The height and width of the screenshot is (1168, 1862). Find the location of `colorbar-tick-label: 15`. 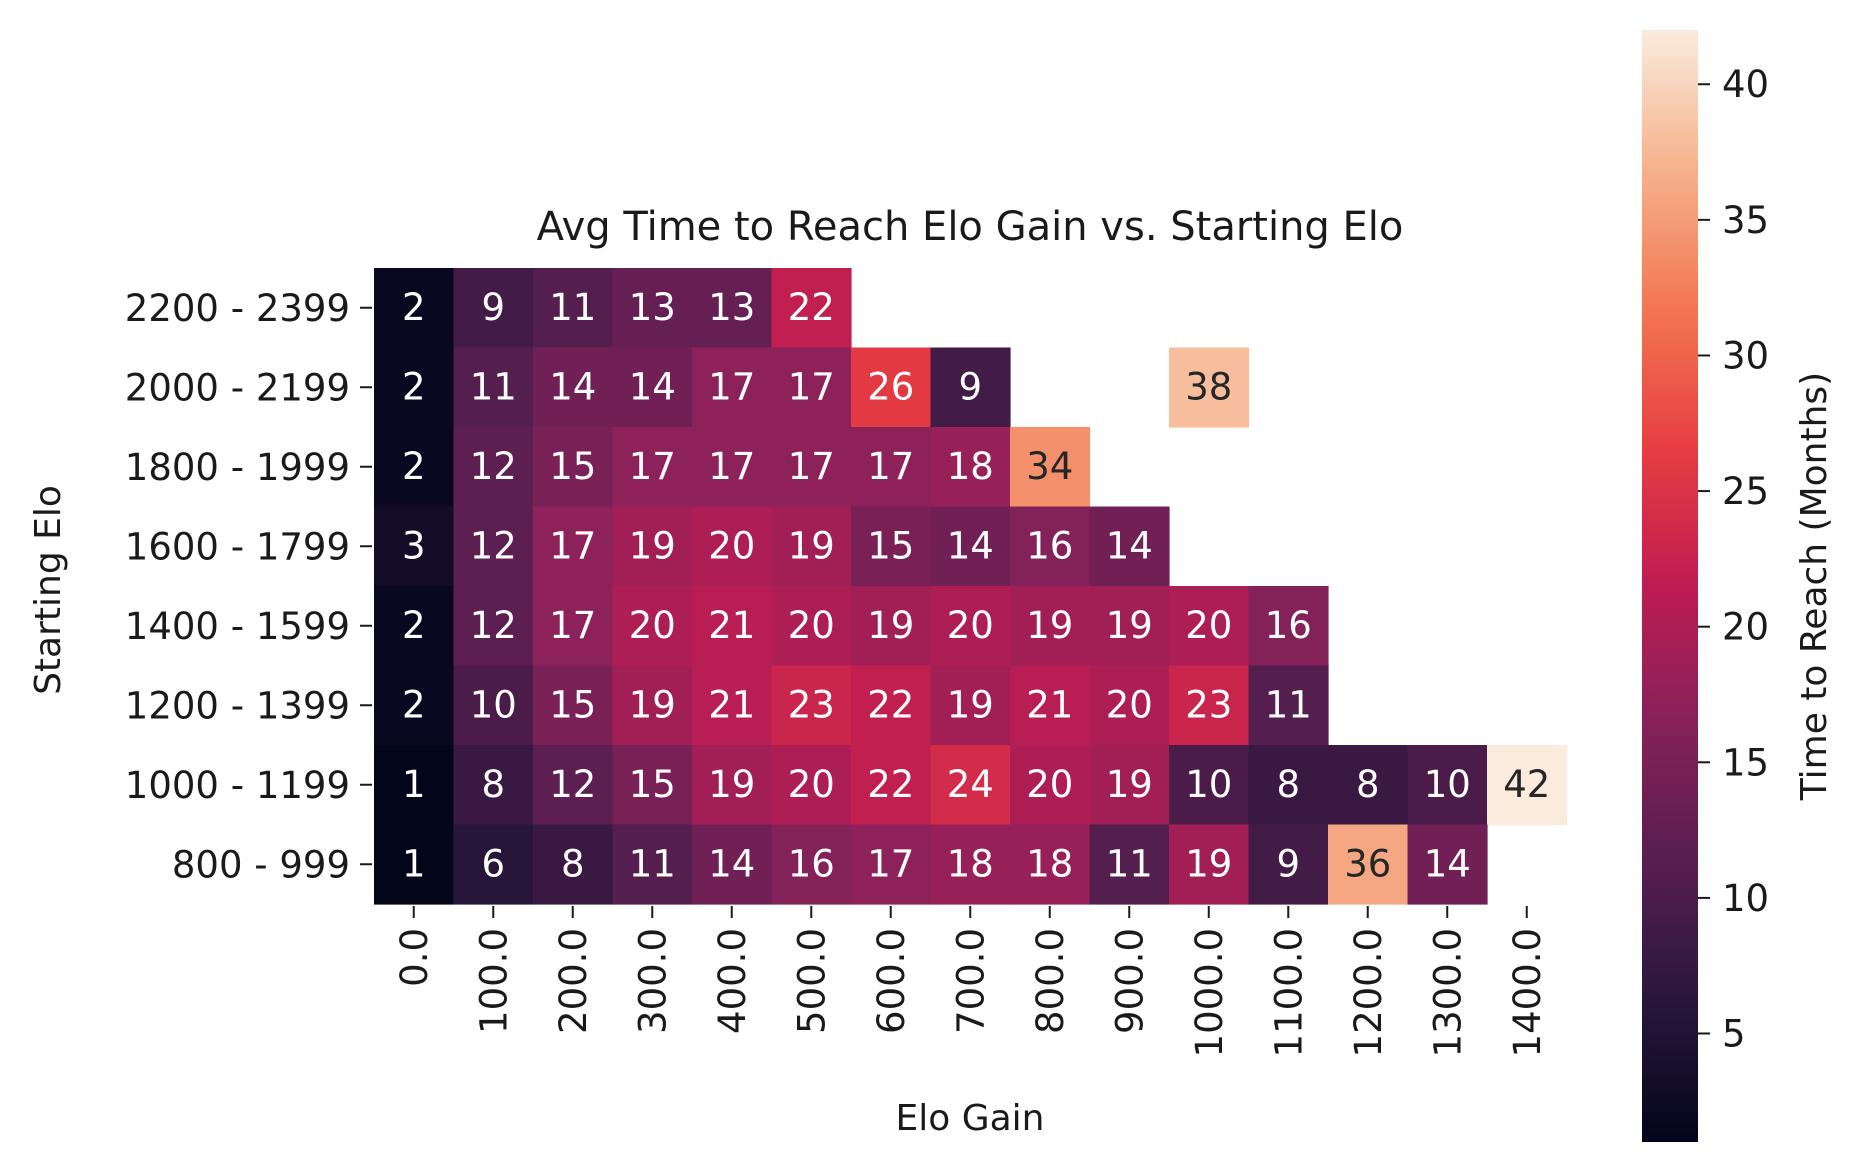

colorbar-tick-label: 15 is located at coordinates (1745, 762).